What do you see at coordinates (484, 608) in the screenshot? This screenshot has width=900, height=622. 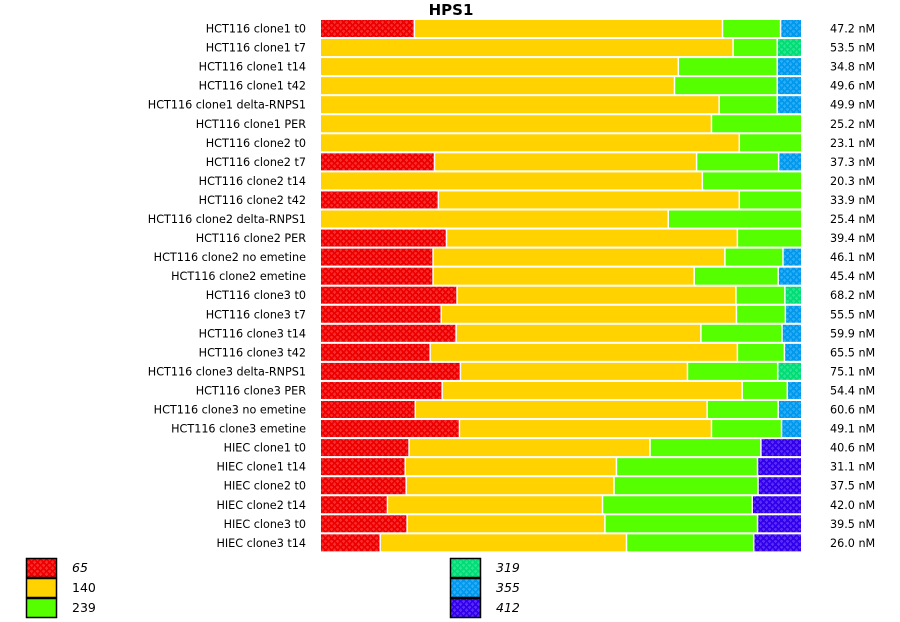 I see `legend-item-412: 412` at bounding box center [484, 608].